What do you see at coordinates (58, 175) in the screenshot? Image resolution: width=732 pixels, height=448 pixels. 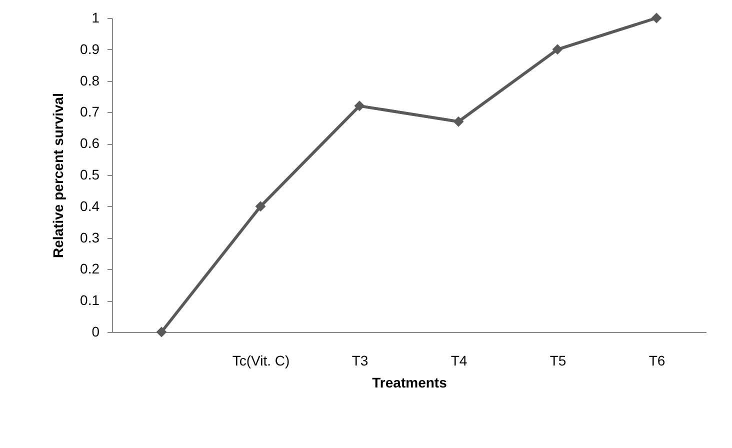 I see `y-axis-title: Relative percent survival` at bounding box center [58, 175].